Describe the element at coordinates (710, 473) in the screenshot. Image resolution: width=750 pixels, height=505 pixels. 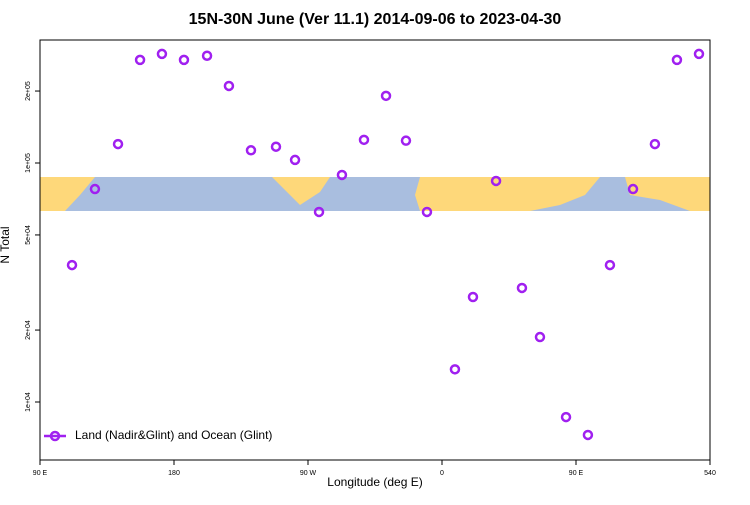
I see `x-tick-label: 540` at that location.